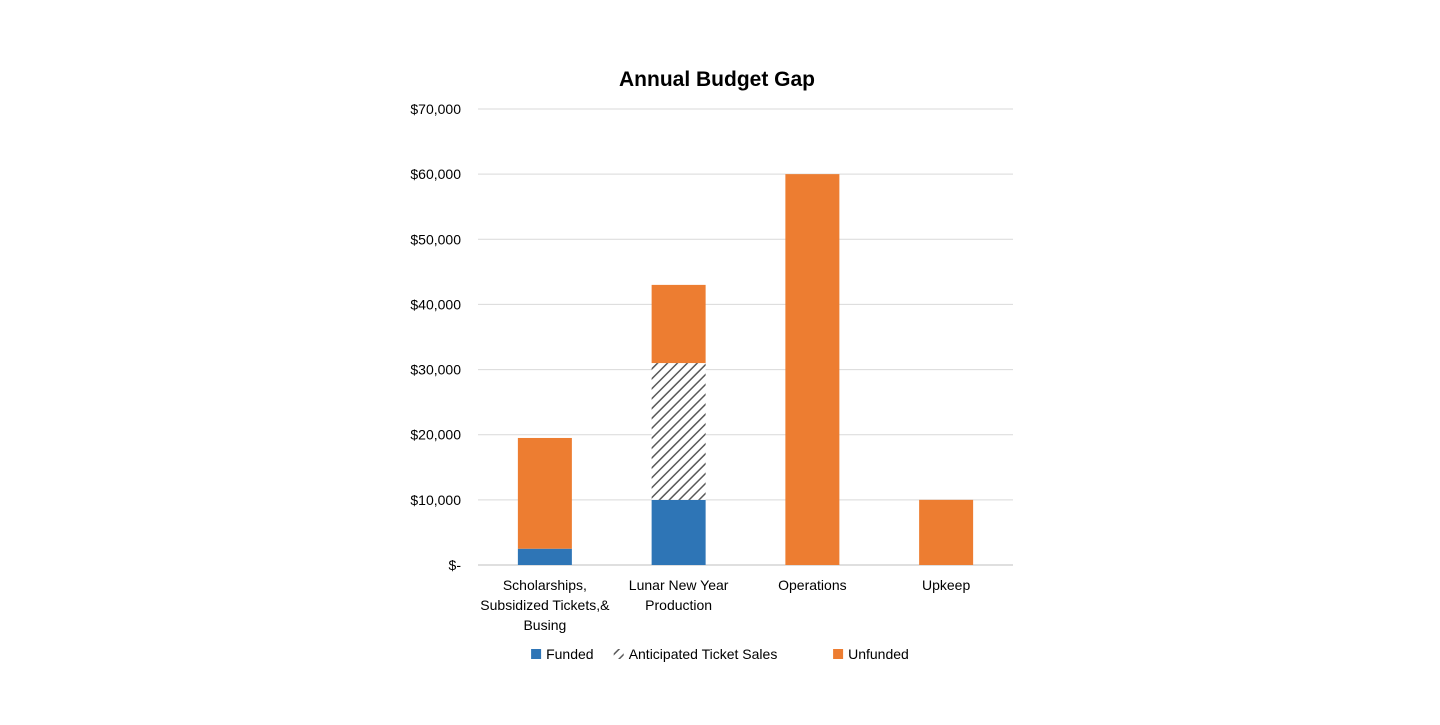 This screenshot has width=1440, height=725. What do you see at coordinates (455, 565) in the screenshot?
I see `y-tick-label: $-` at bounding box center [455, 565].